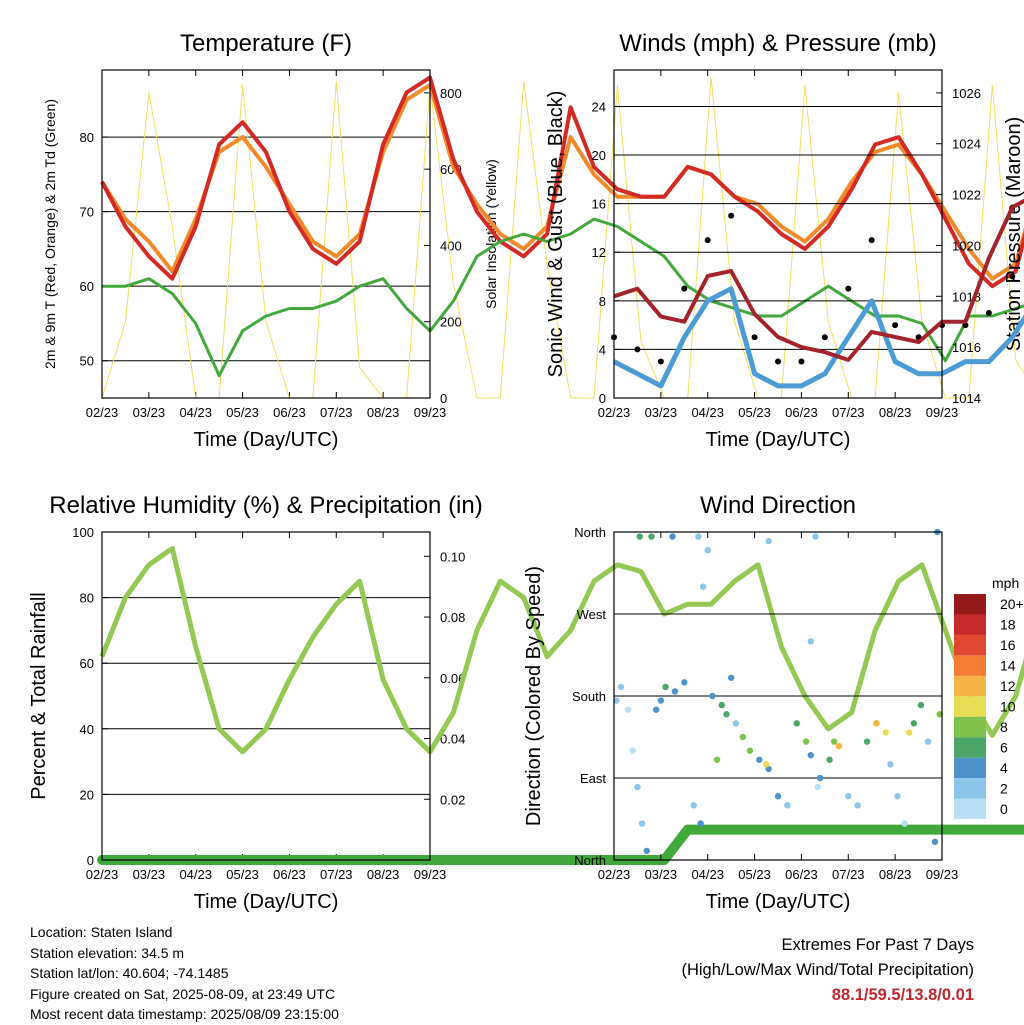 The width and height of the screenshot is (1024, 1025). What do you see at coordinates (266, 234) in the screenshot?
I see `temperature-plot-border` at bounding box center [266, 234].